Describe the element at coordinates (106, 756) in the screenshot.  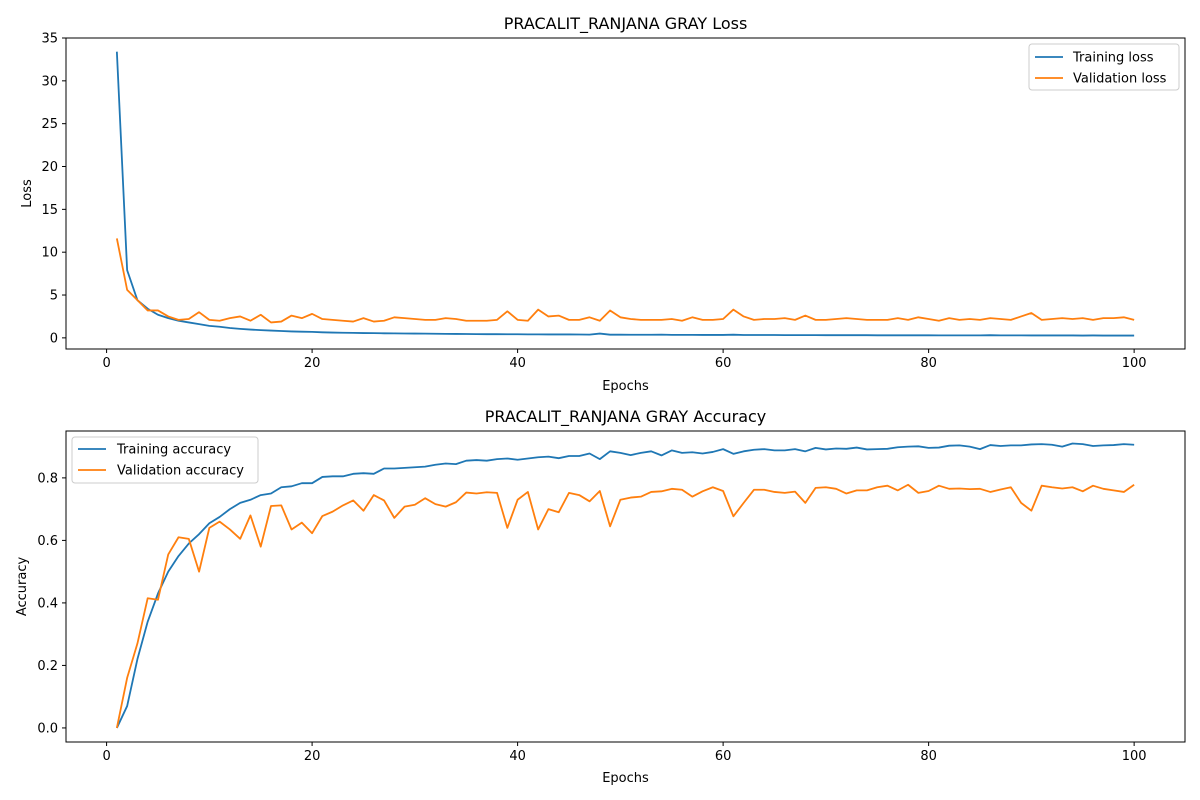
I see `accuracy-x-tick-label: 0` at that location.